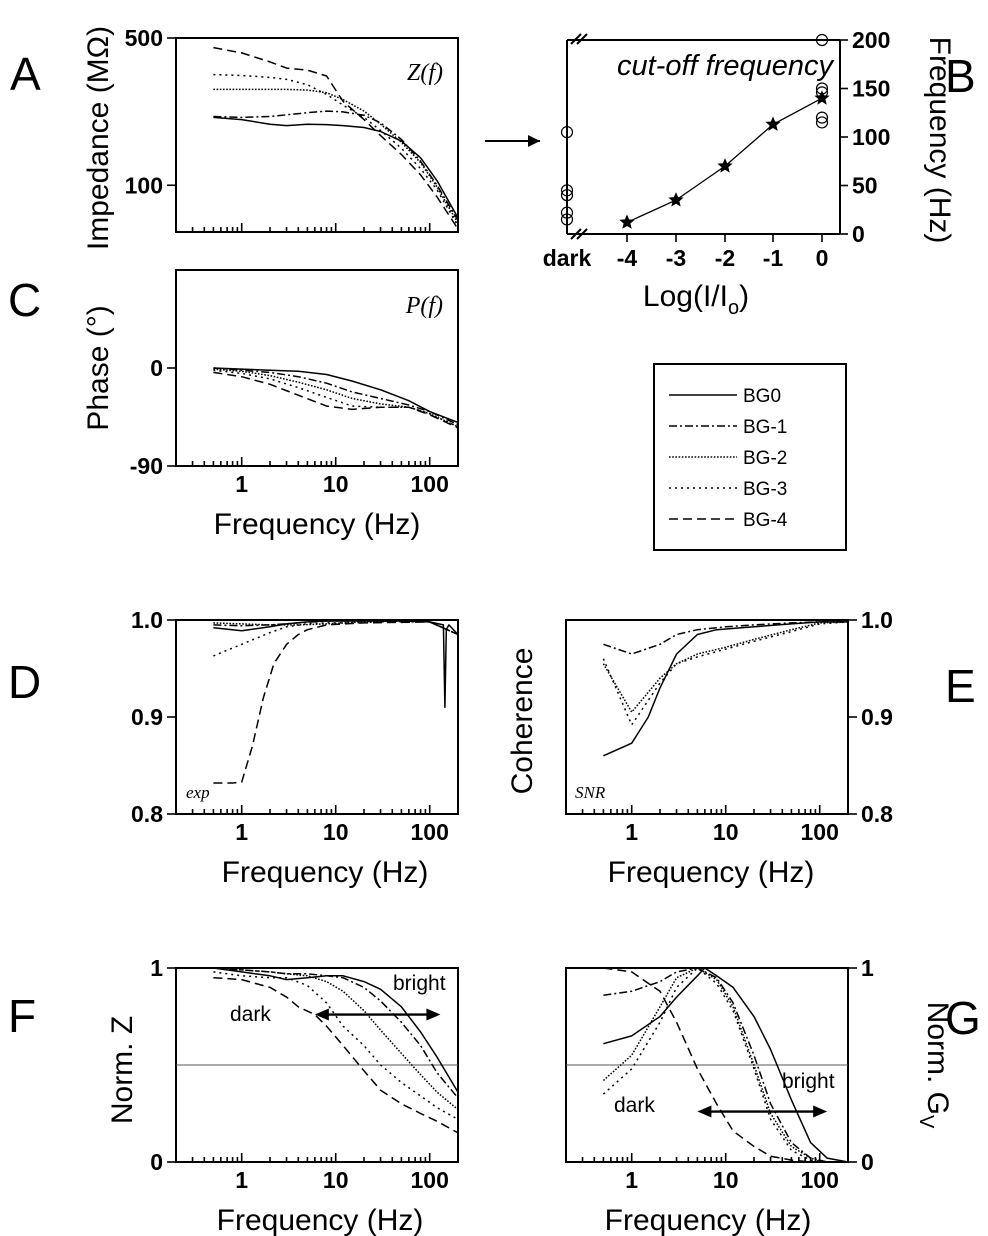 The width and height of the screenshot is (988, 1236). I want to click on legend-label-bg0: BG0, so click(762, 396).